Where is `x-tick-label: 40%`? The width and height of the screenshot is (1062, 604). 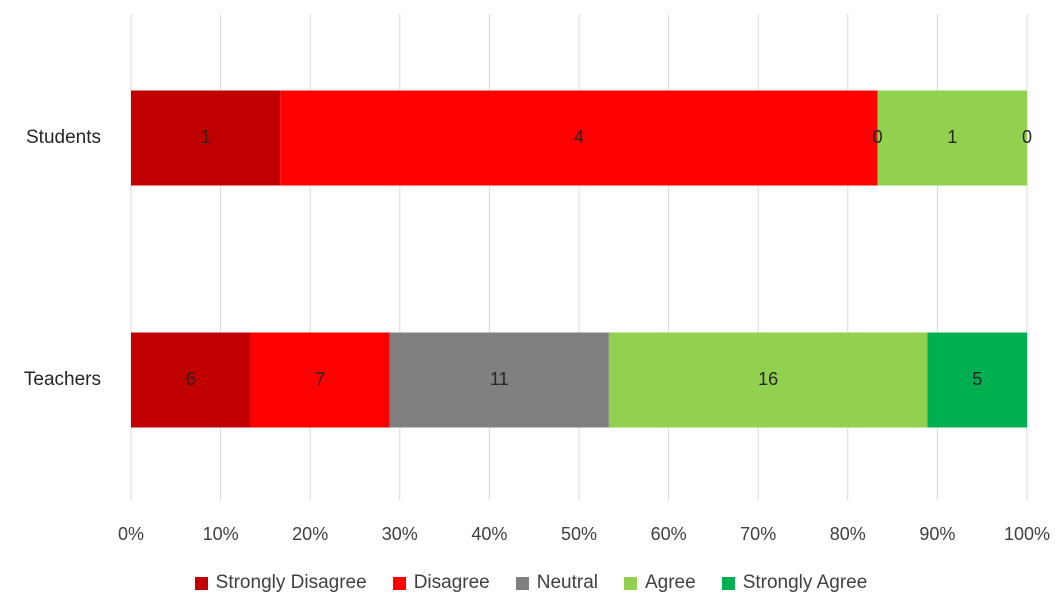
x-tick-label: 40% is located at coordinates (489, 534).